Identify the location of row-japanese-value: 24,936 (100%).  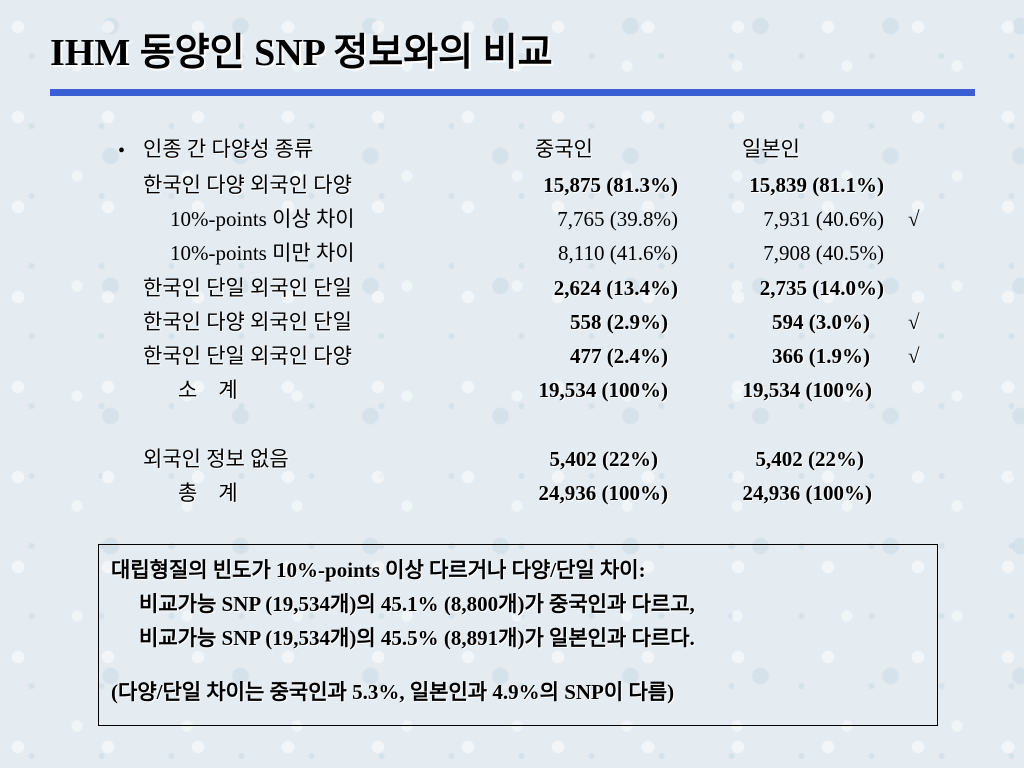
(807, 493).